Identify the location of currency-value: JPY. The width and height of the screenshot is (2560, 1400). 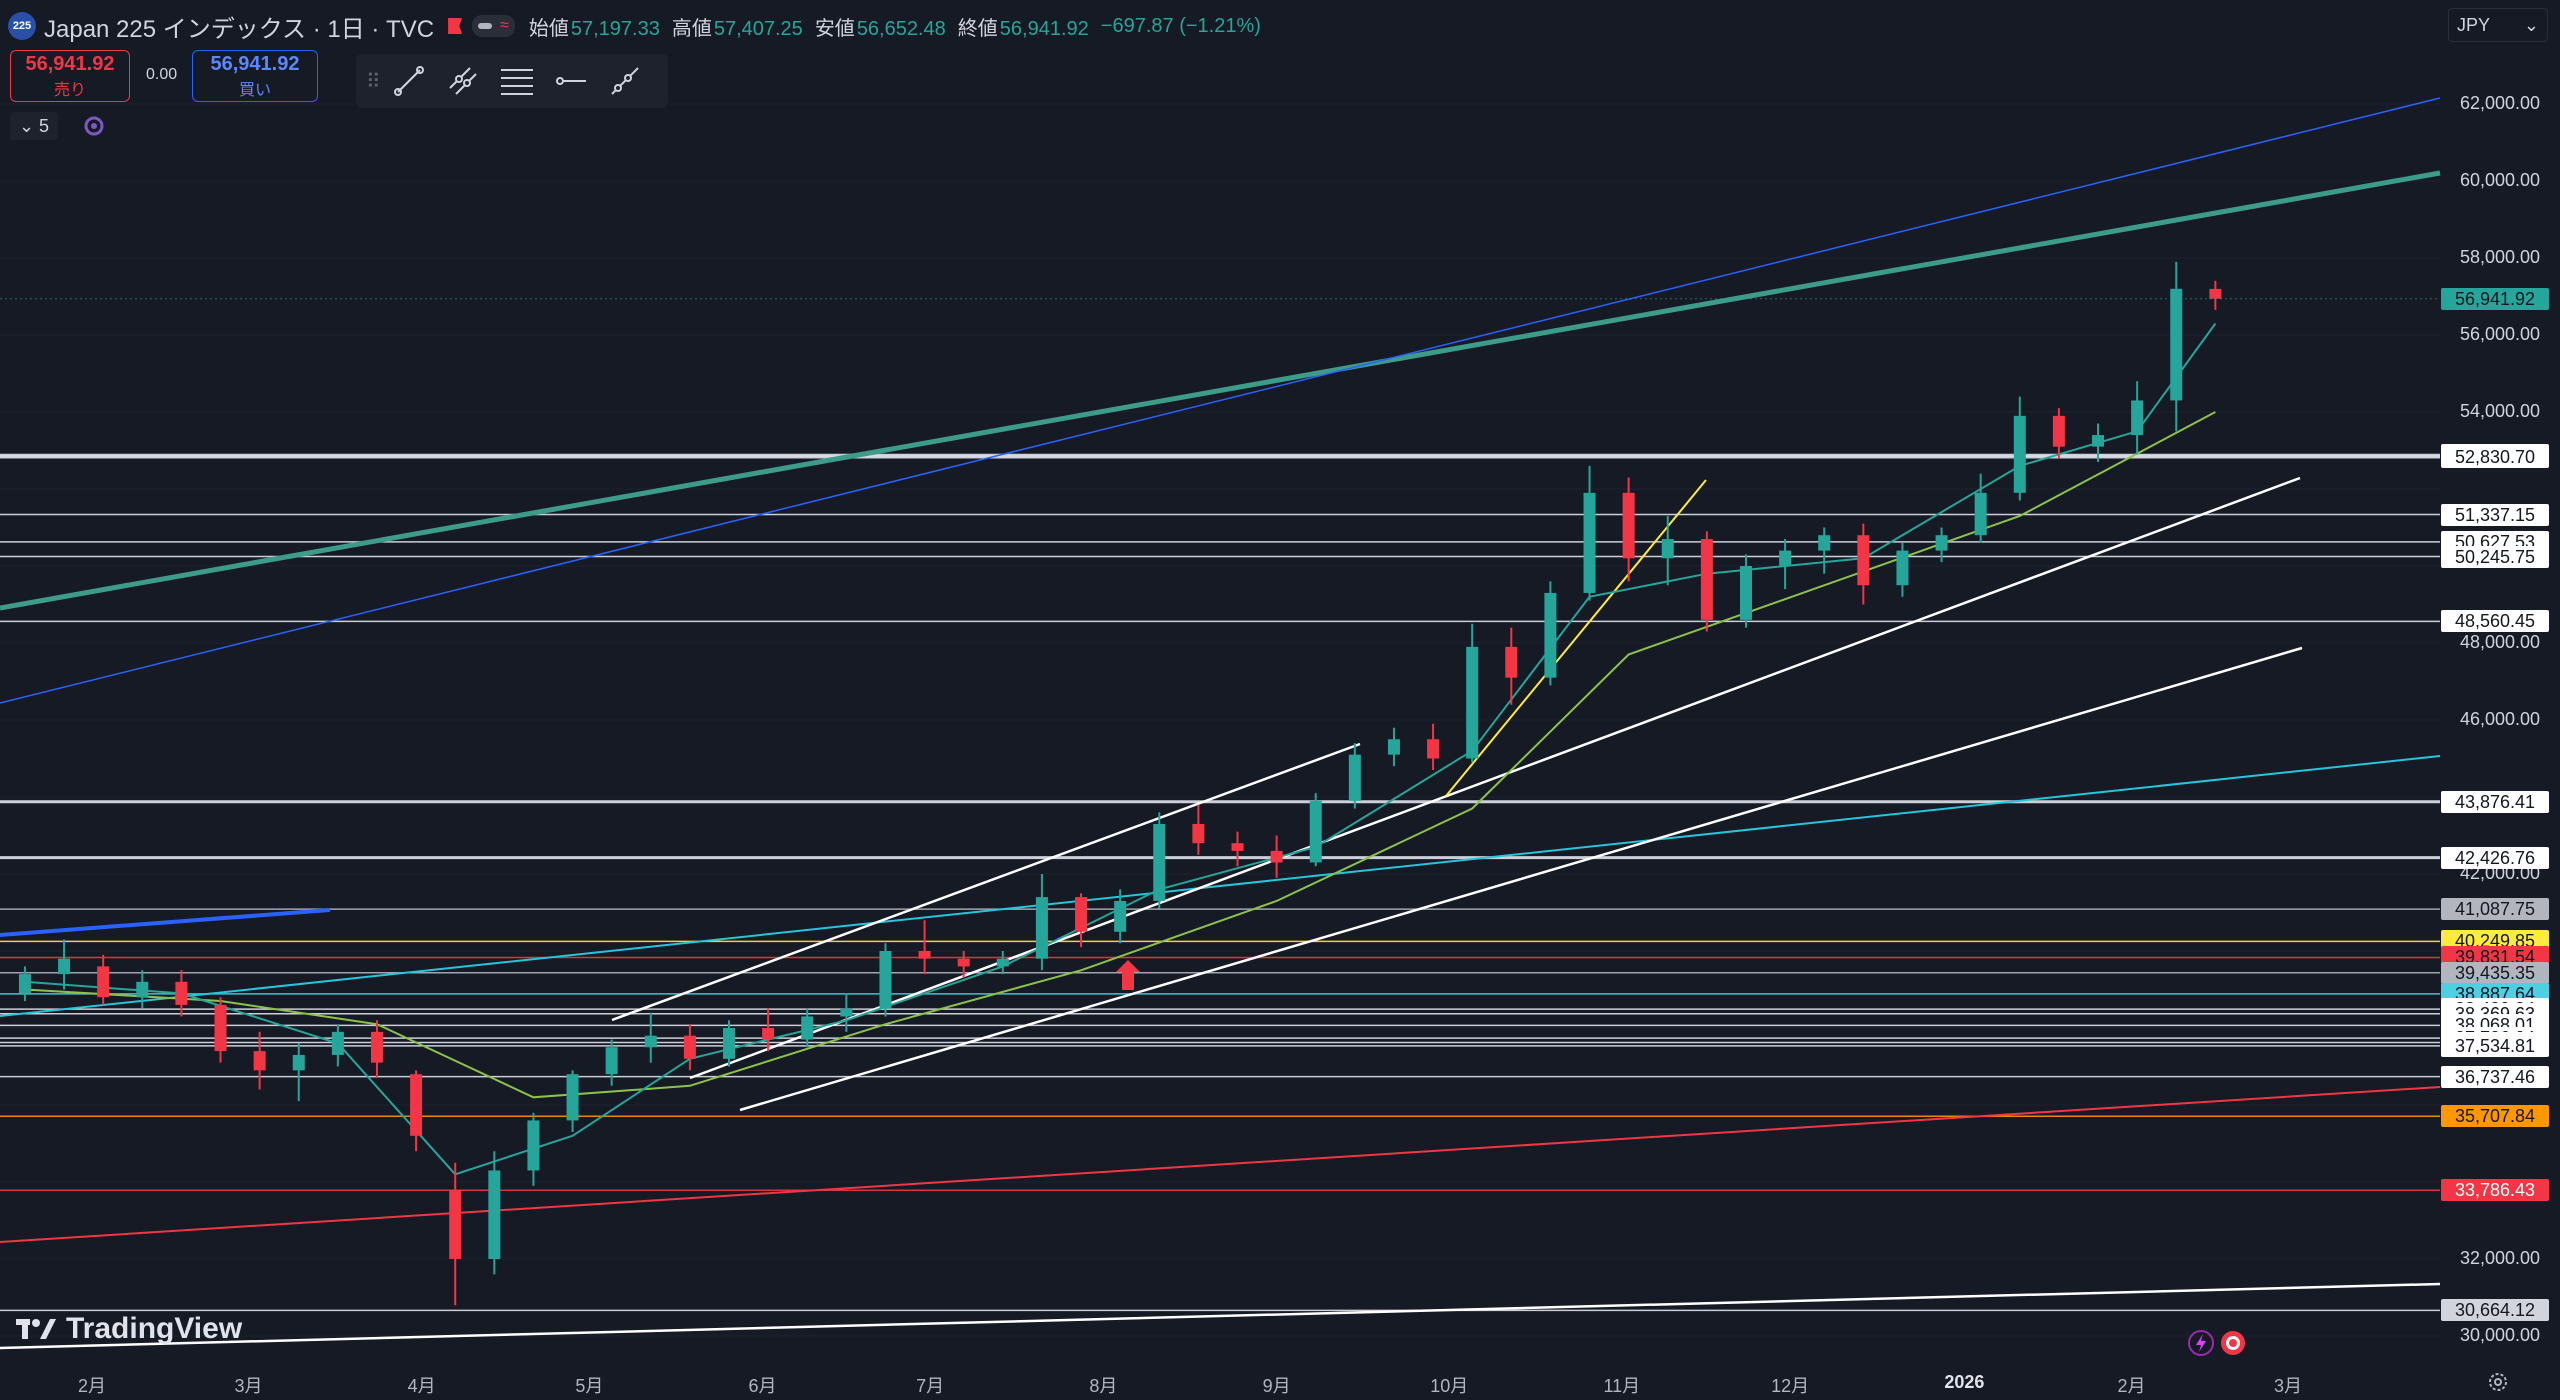
(2474, 24).